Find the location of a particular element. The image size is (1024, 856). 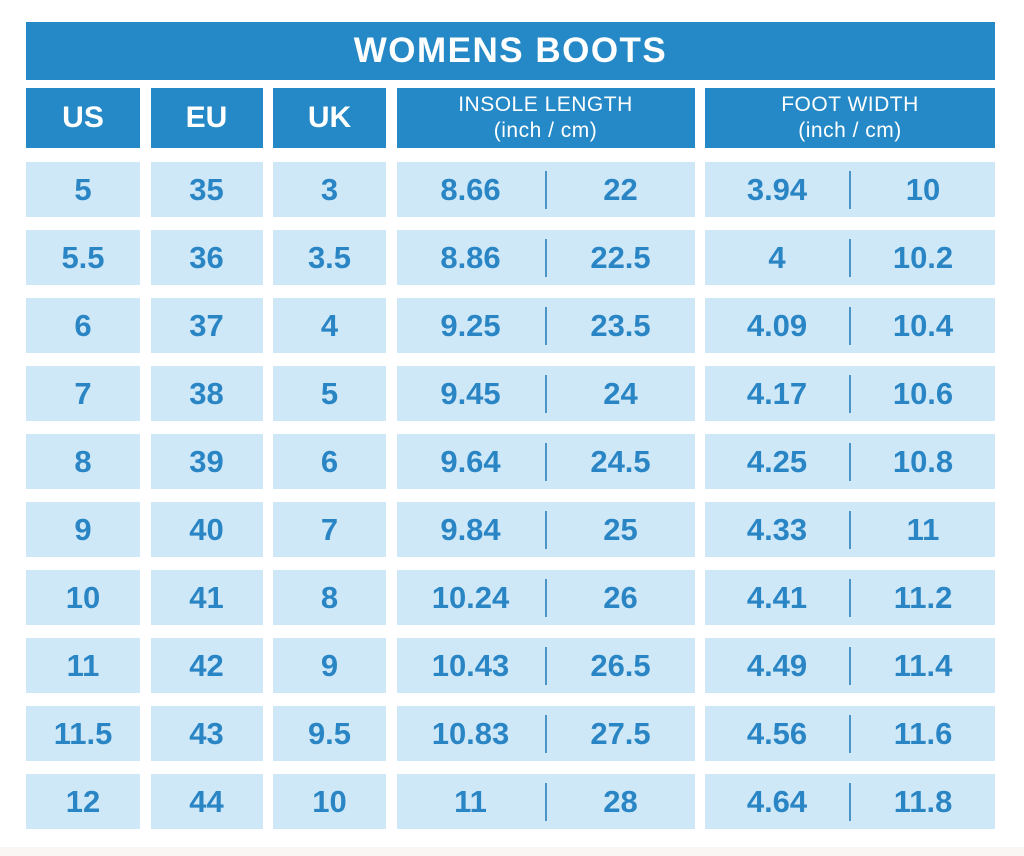

insole-length-cell: 8.86 22.5 is located at coordinates (545, 257).